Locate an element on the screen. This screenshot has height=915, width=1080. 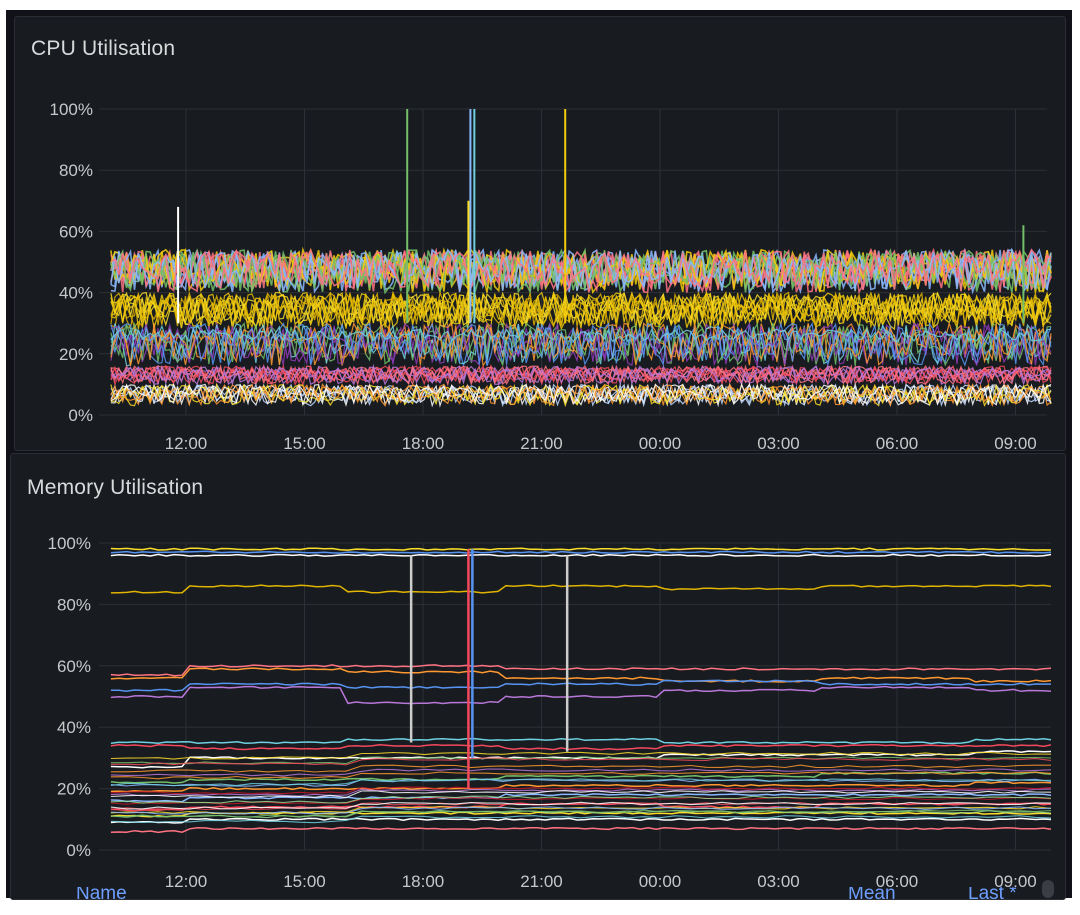
legend-mean-header: Mean is located at coordinates (872, 893).